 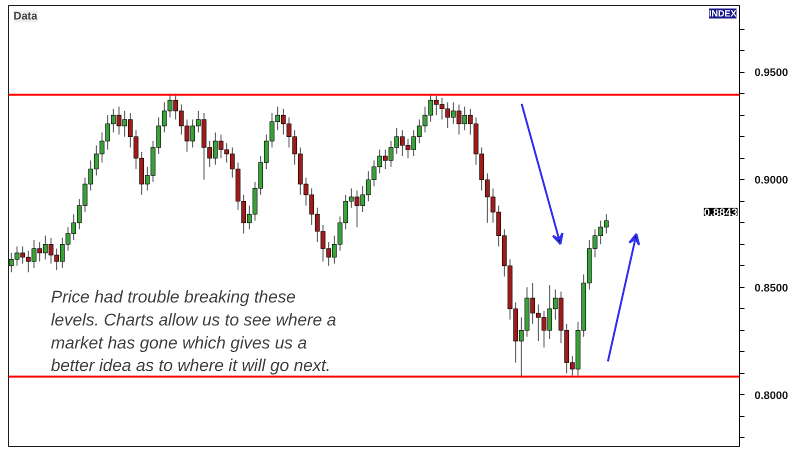 I want to click on annotation: INDEX, so click(x=722, y=13).